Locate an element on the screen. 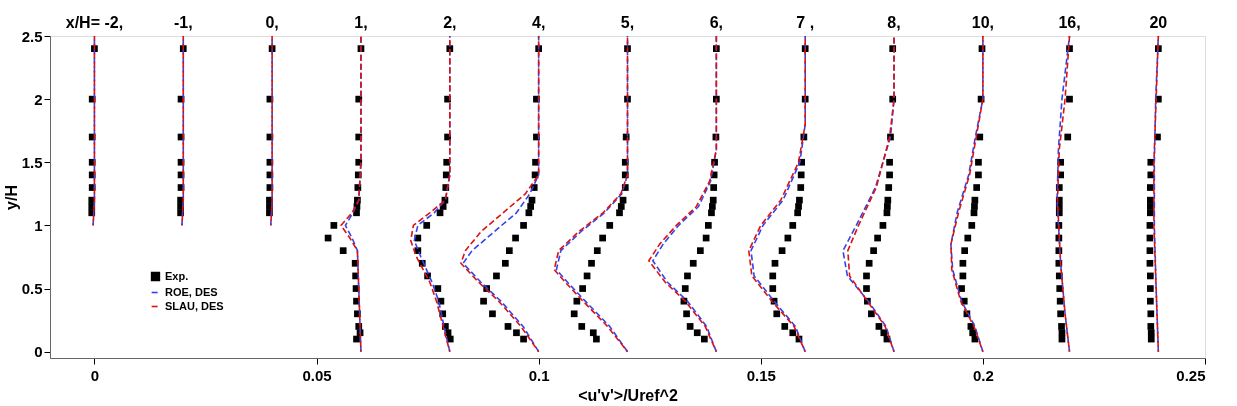  legend-label: SLAU, DES is located at coordinates (194, 305).